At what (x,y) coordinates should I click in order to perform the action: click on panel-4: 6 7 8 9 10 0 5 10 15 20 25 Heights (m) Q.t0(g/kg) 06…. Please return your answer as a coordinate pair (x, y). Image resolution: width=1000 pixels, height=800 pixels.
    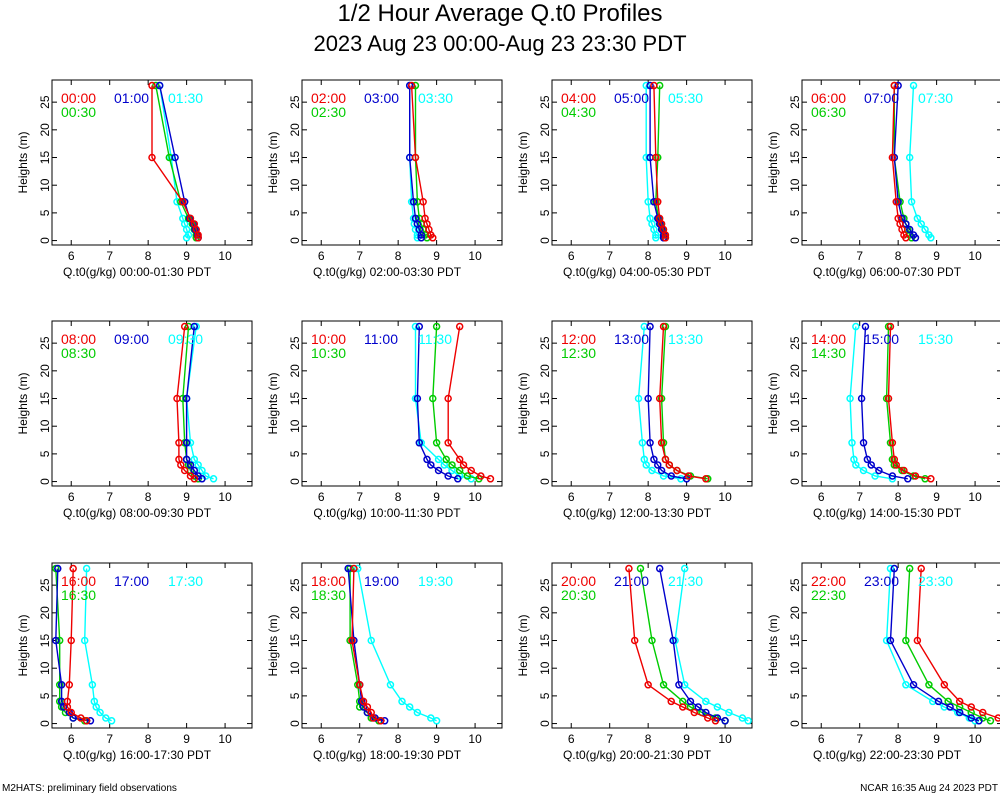
    Looking at the image, I should click on (883, 179).